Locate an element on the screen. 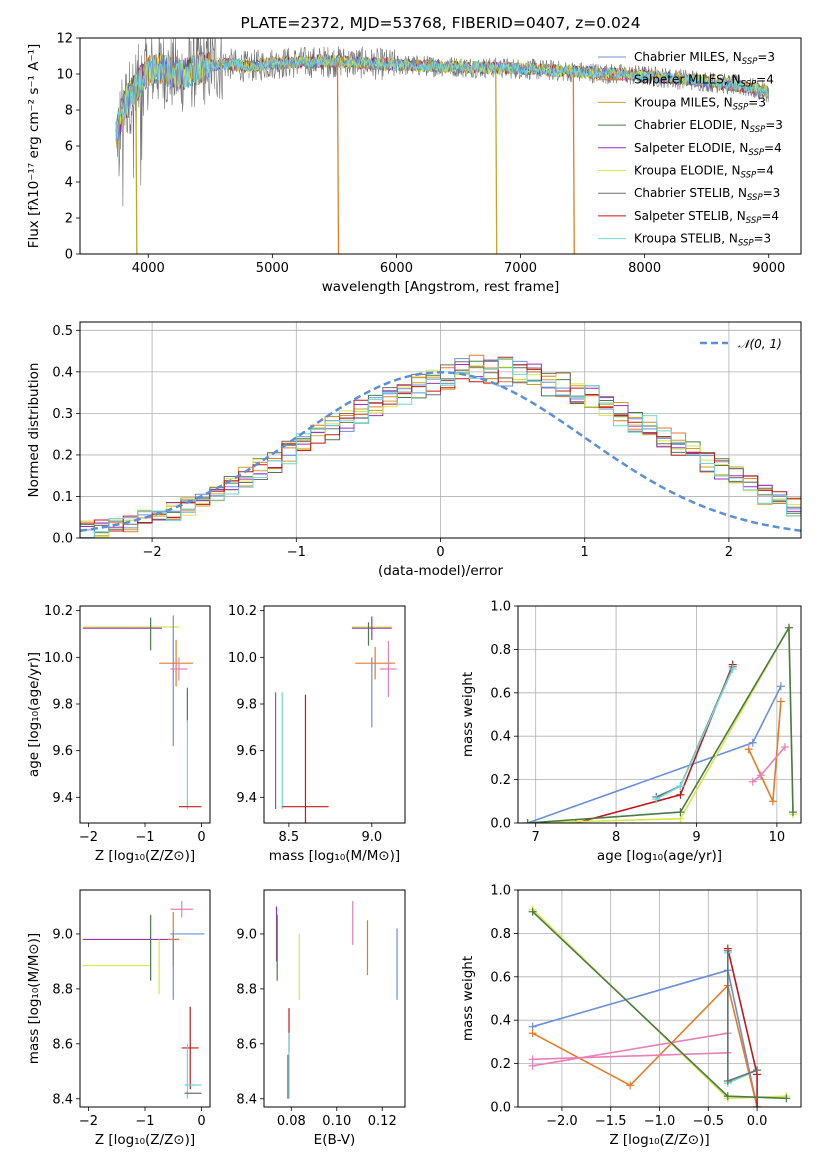  legend-name: Kroupa MILES, N is located at coordinates (683, 102).